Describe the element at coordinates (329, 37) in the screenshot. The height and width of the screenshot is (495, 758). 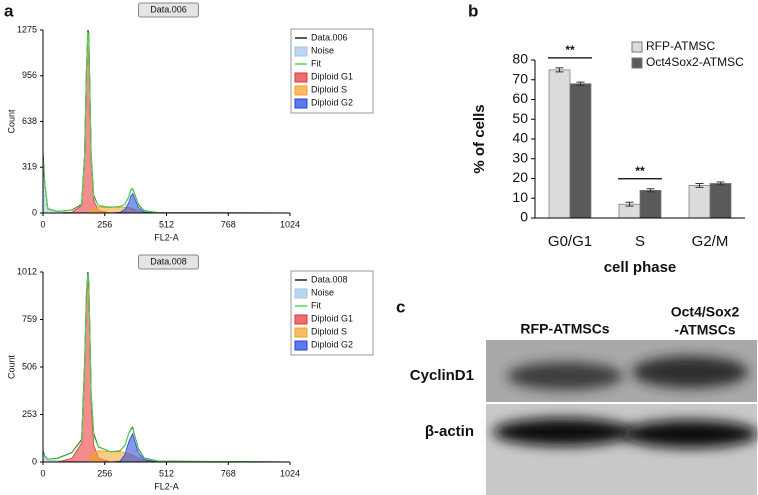
I see `legend-label: Data.006` at that location.